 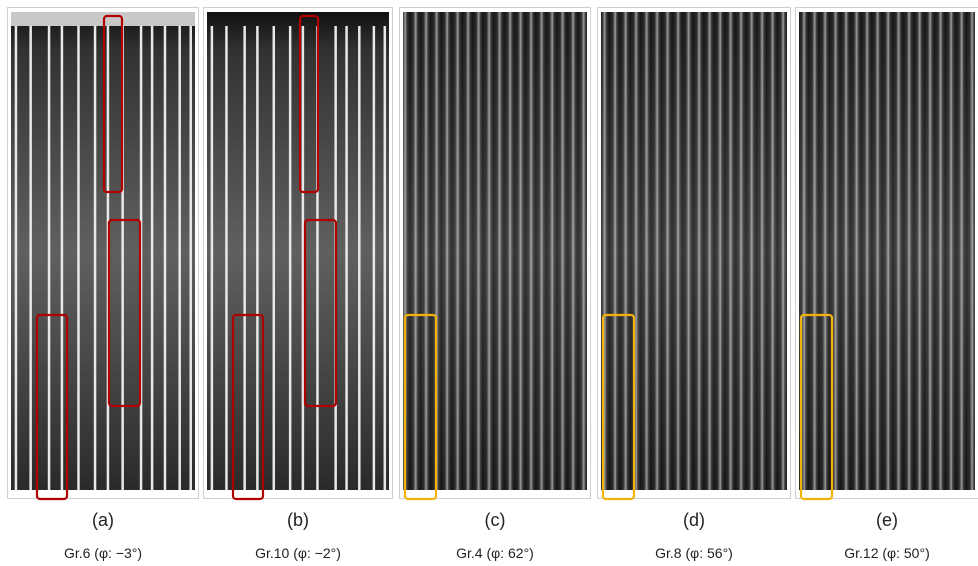 What do you see at coordinates (298, 520) in the screenshot?
I see `panel-label: (b)` at bounding box center [298, 520].